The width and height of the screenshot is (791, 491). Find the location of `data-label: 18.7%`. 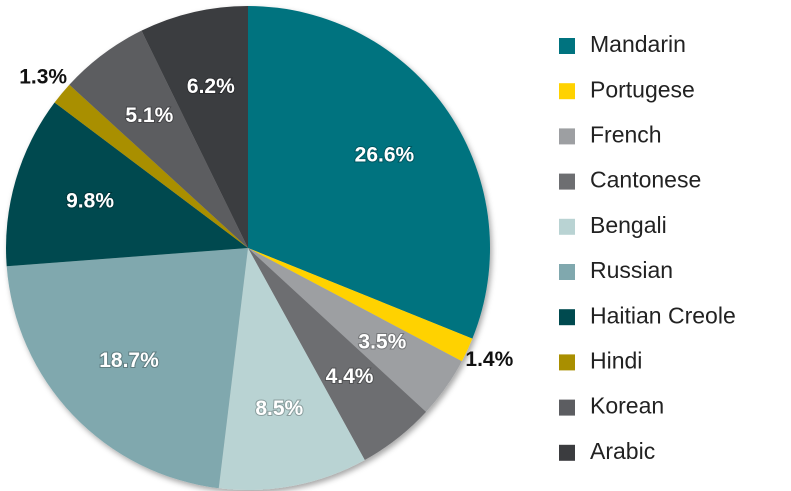

data-label: 18.7% is located at coordinates (129, 360).